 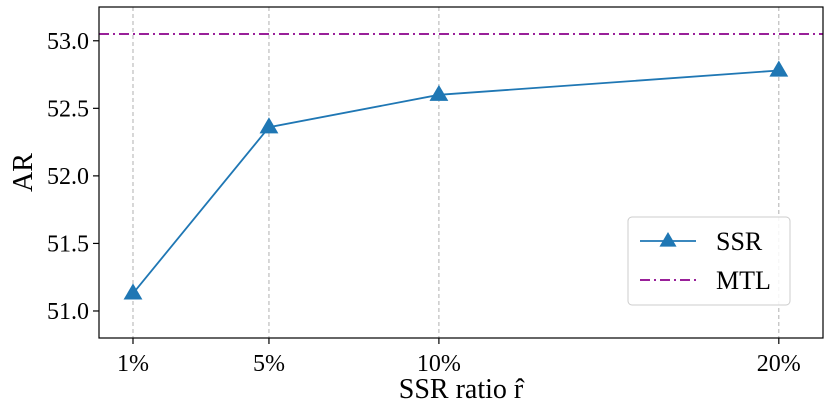 What do you see at coordinates (133, 364) in the screenshot?
I see `x-tick-label-0: 1%` at bounding box center [133, 364].